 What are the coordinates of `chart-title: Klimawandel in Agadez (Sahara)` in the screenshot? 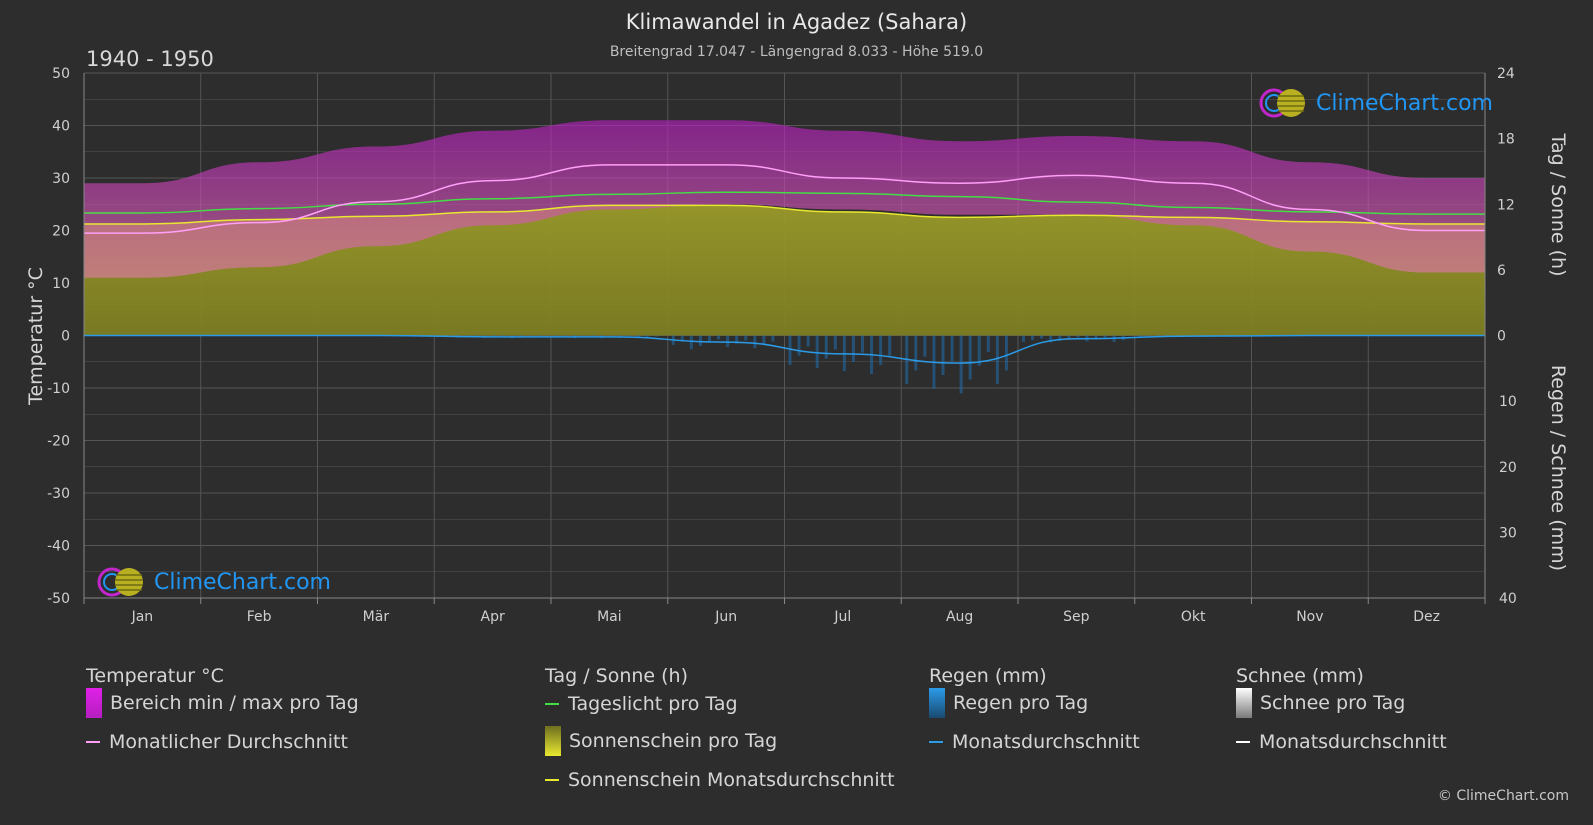 It's located at (796, 22).